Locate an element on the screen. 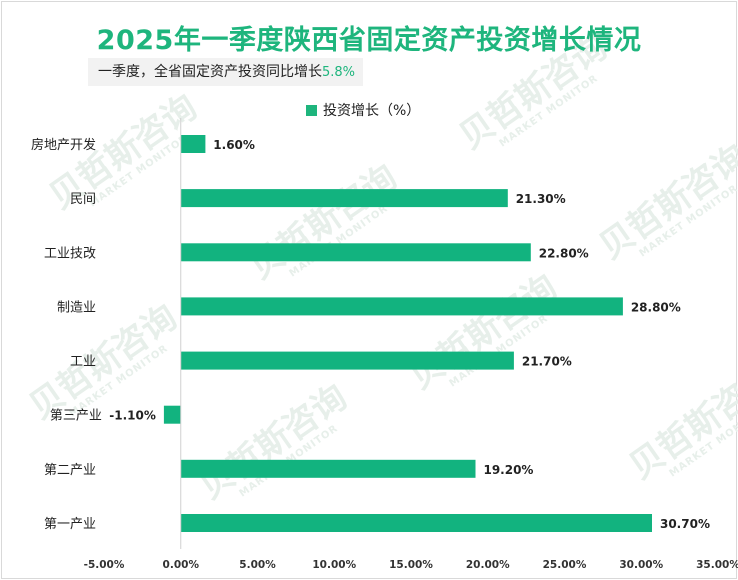  legend-swatch is located at coordinates (311, 110).